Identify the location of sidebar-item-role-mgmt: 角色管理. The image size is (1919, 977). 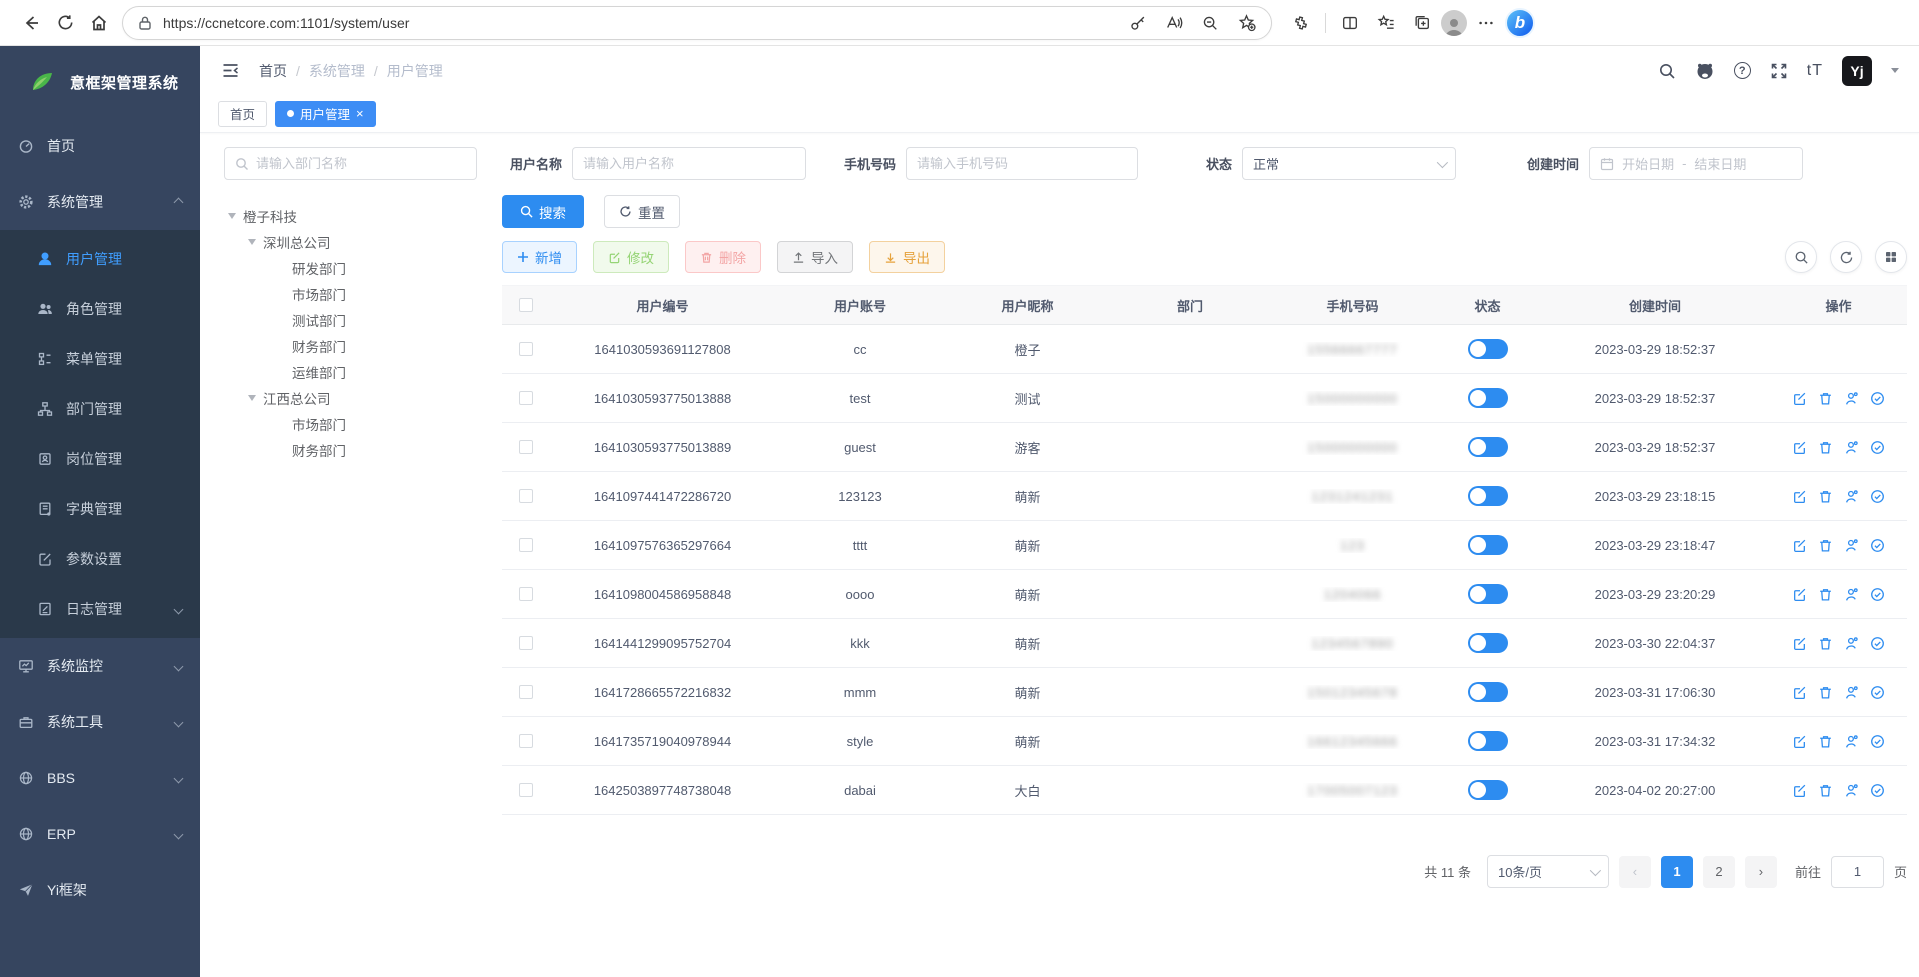
(100, 309).